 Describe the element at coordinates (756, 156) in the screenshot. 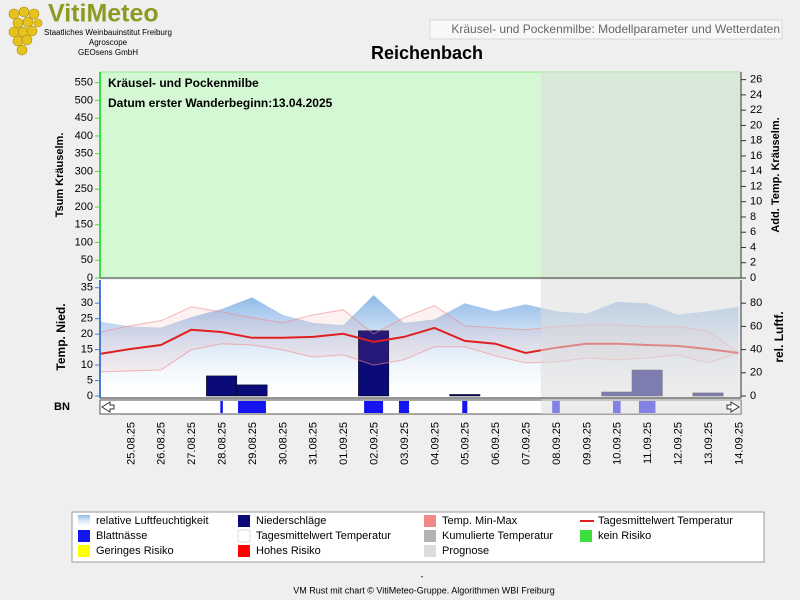

I see `y2-tick-label: 16` at that location.